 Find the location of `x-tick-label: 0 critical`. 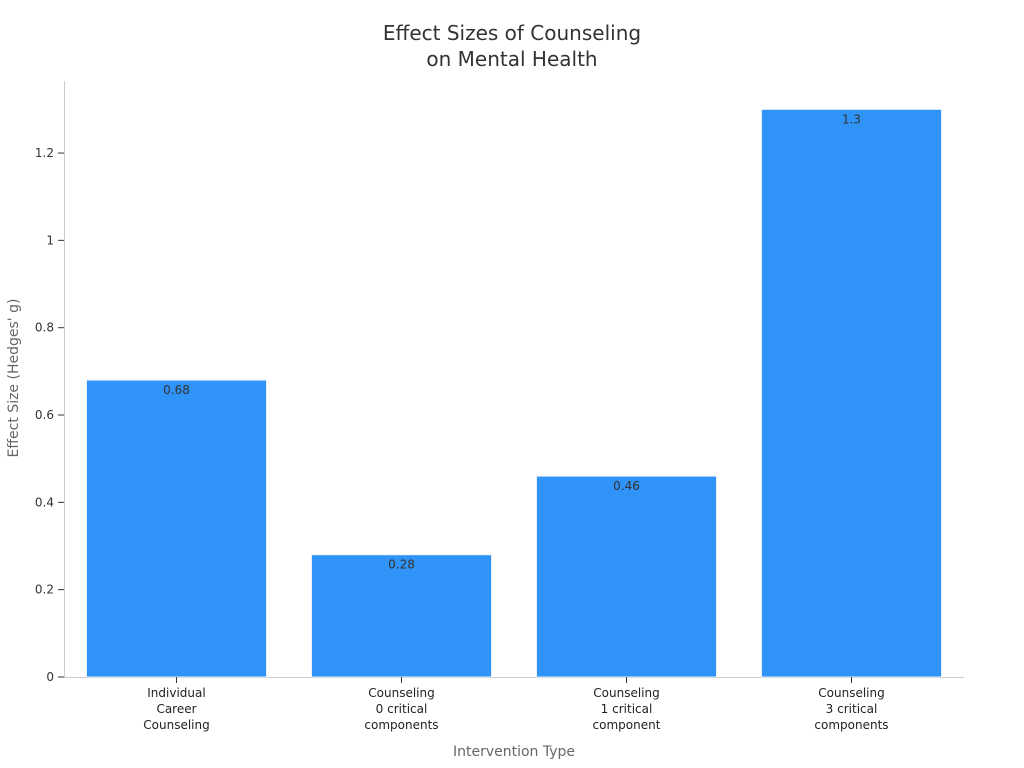

x-tick-label: 0 critical is located at coordinates (402, 709).